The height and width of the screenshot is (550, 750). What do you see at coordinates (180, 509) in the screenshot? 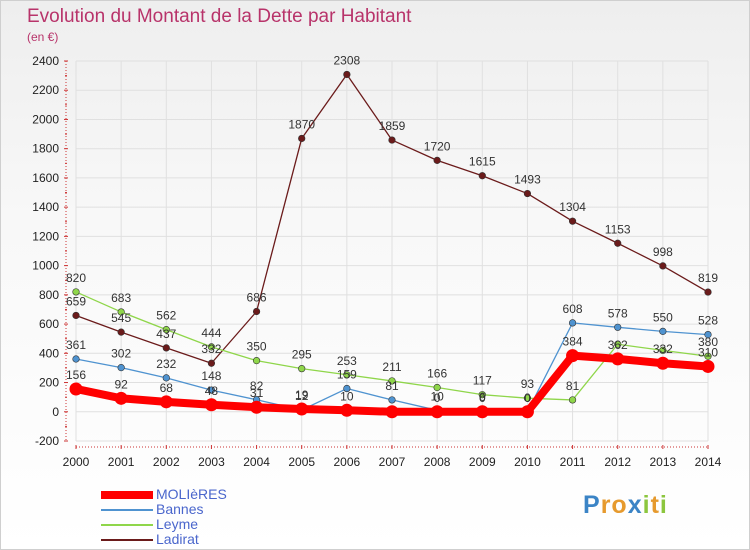
I see `legend-label: Bannes` at bounding box center [180, 509].